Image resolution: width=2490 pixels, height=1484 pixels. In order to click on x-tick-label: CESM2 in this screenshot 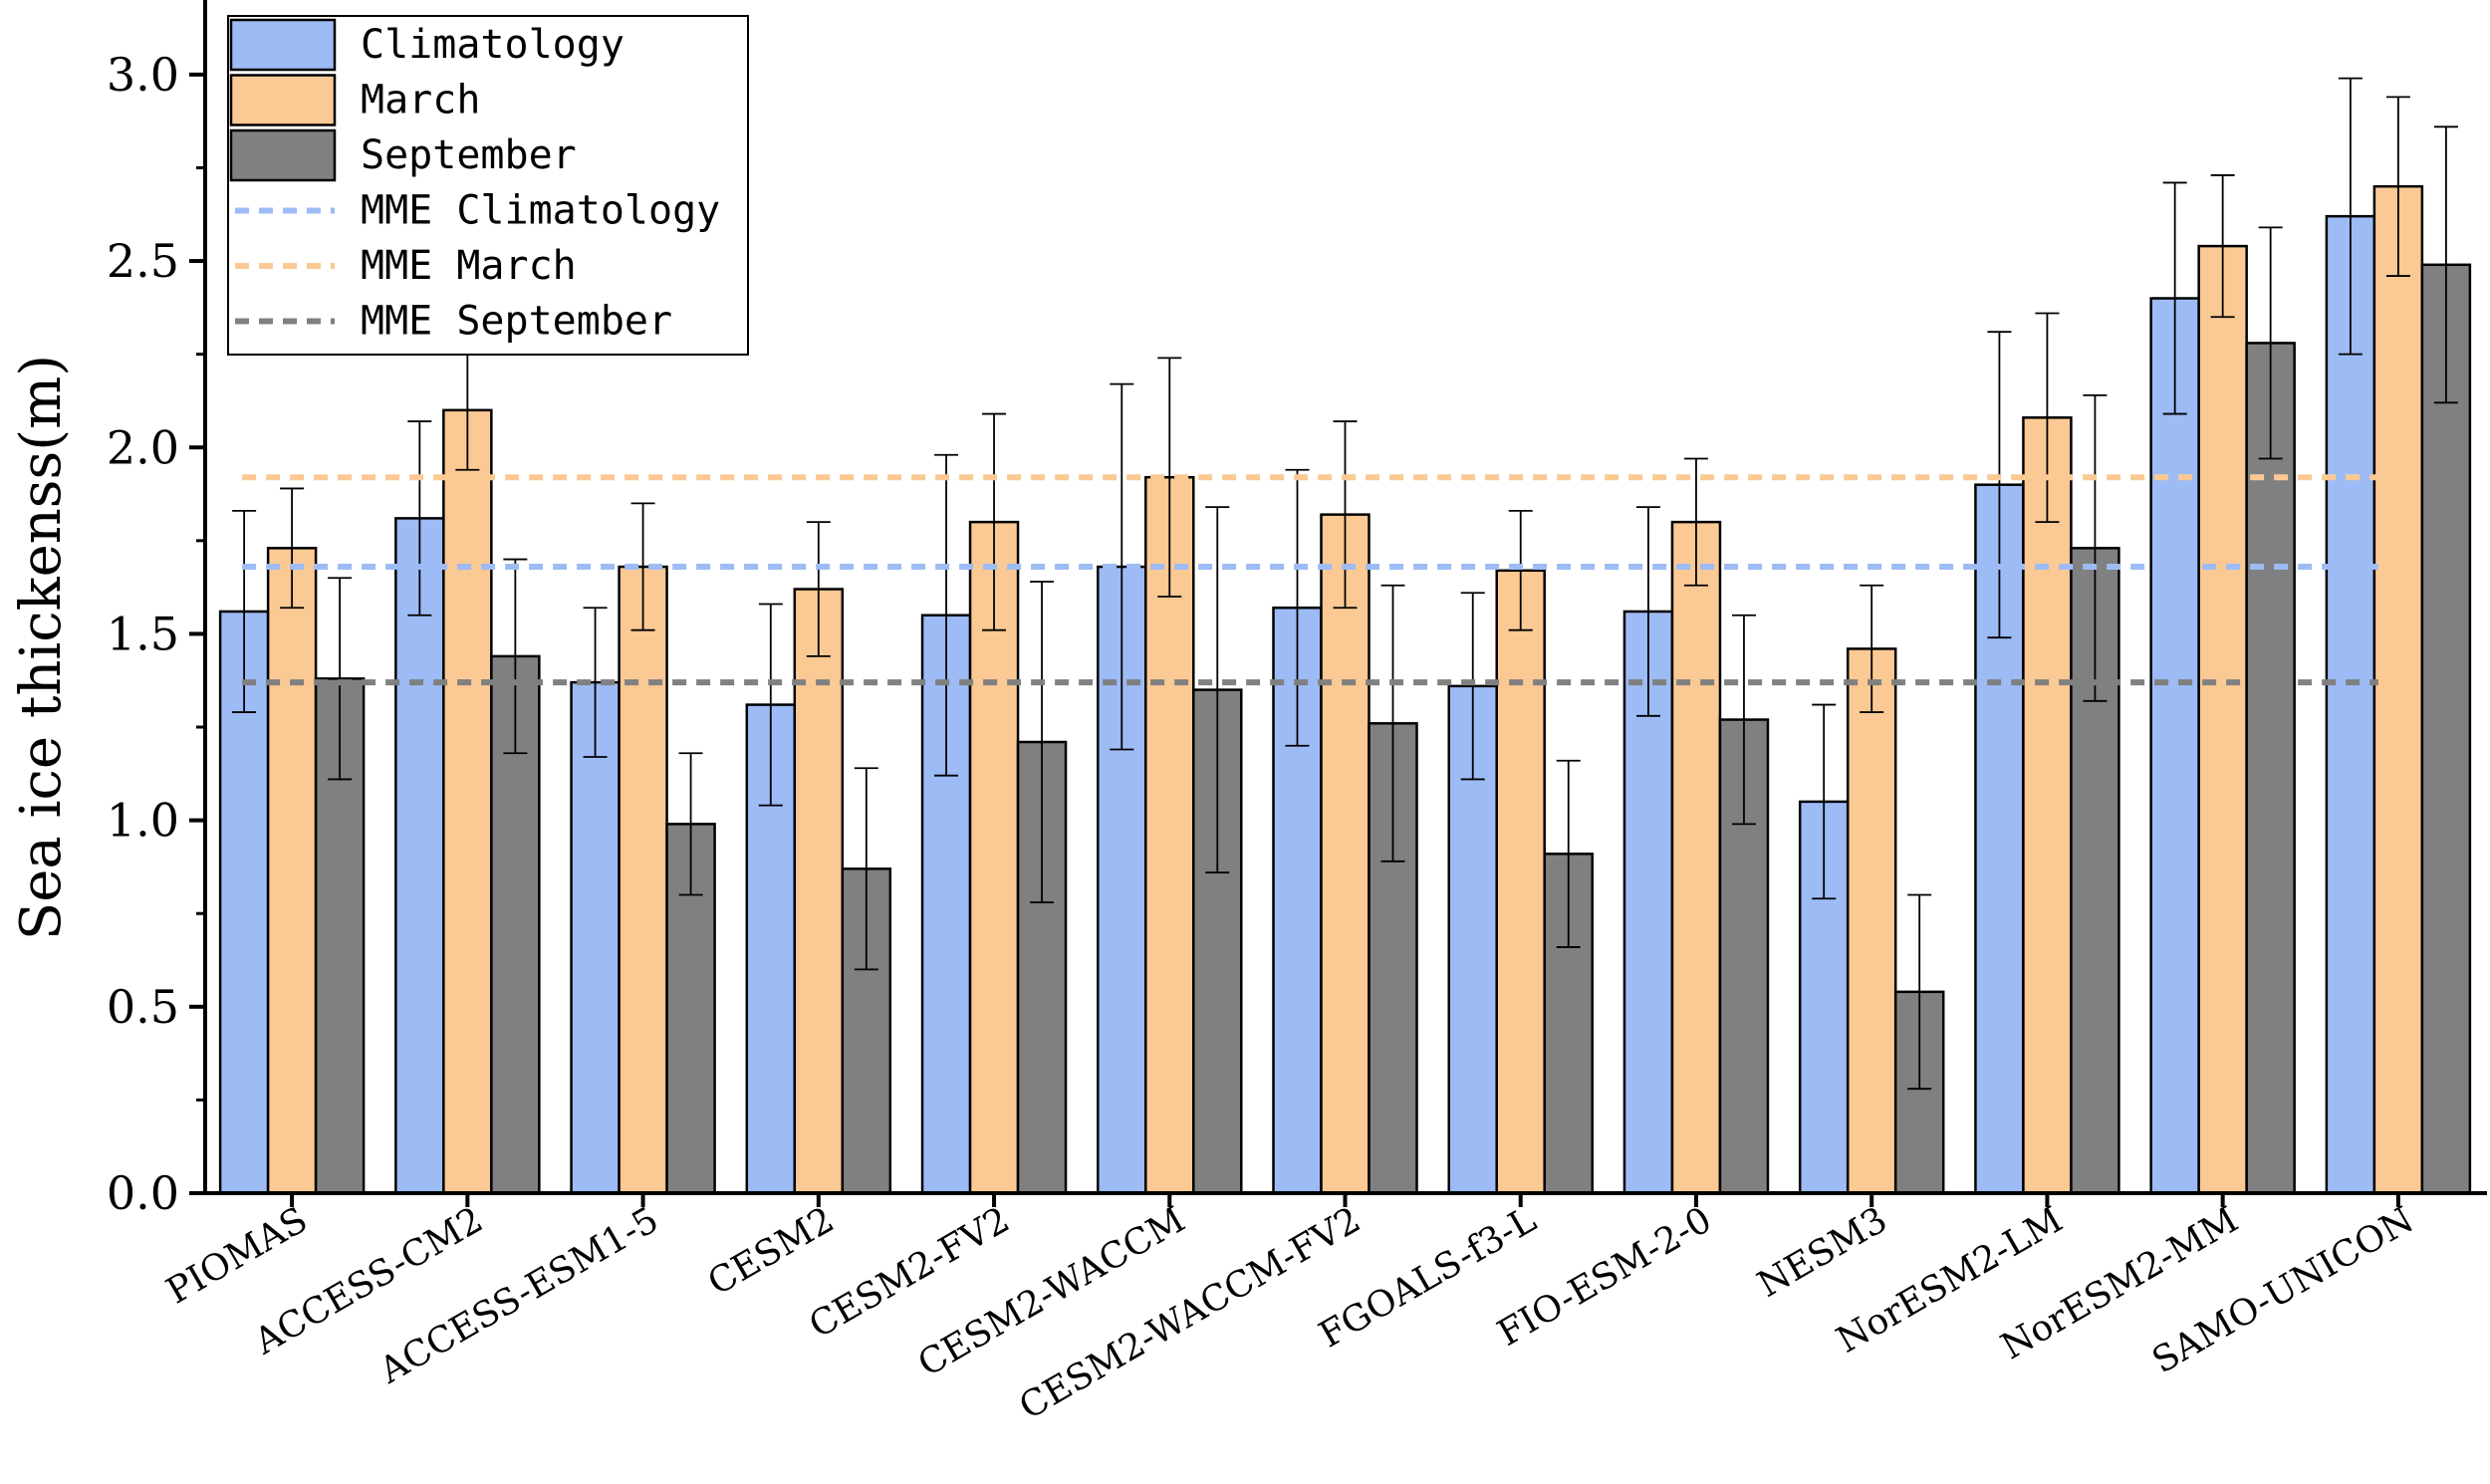, I will do `click(771, 1251)`.